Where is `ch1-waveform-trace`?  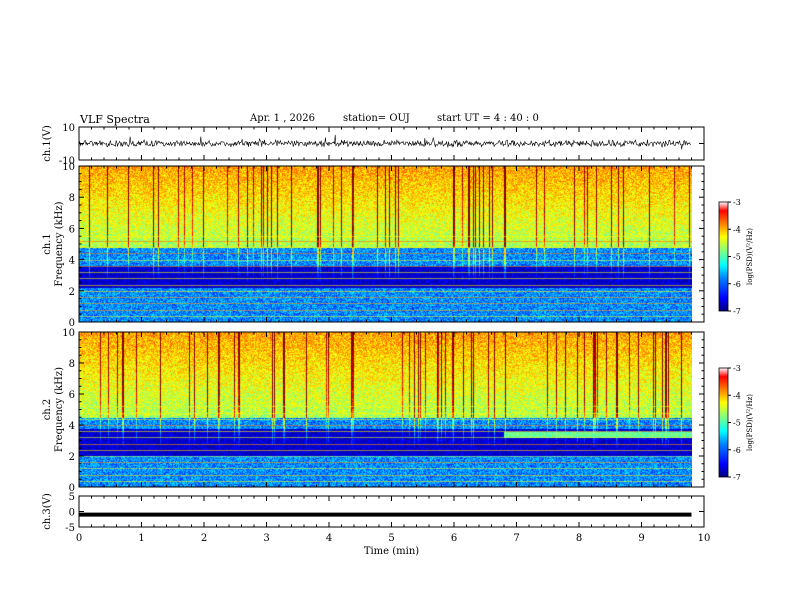
ch1-waveform-trace is located at coordinates (385, 142).